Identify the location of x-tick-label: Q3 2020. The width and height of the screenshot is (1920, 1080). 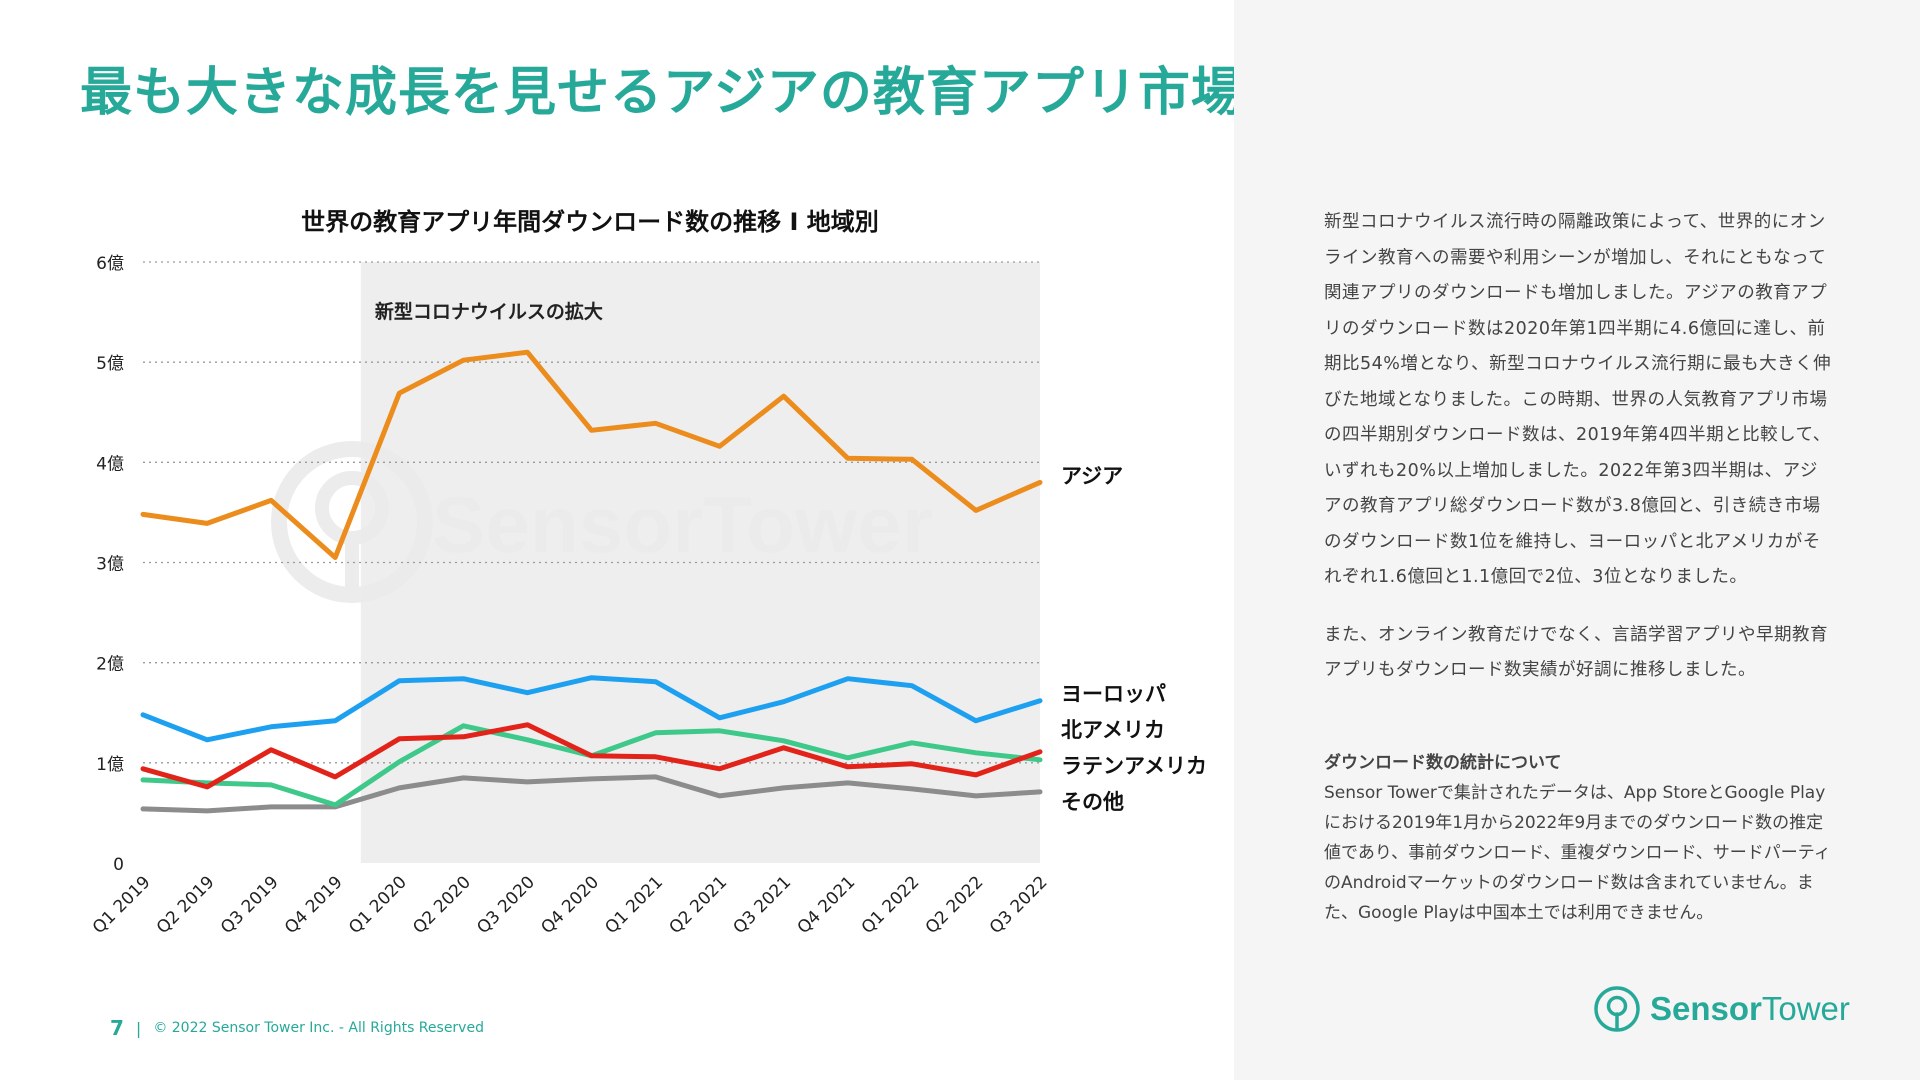
(506, 905).